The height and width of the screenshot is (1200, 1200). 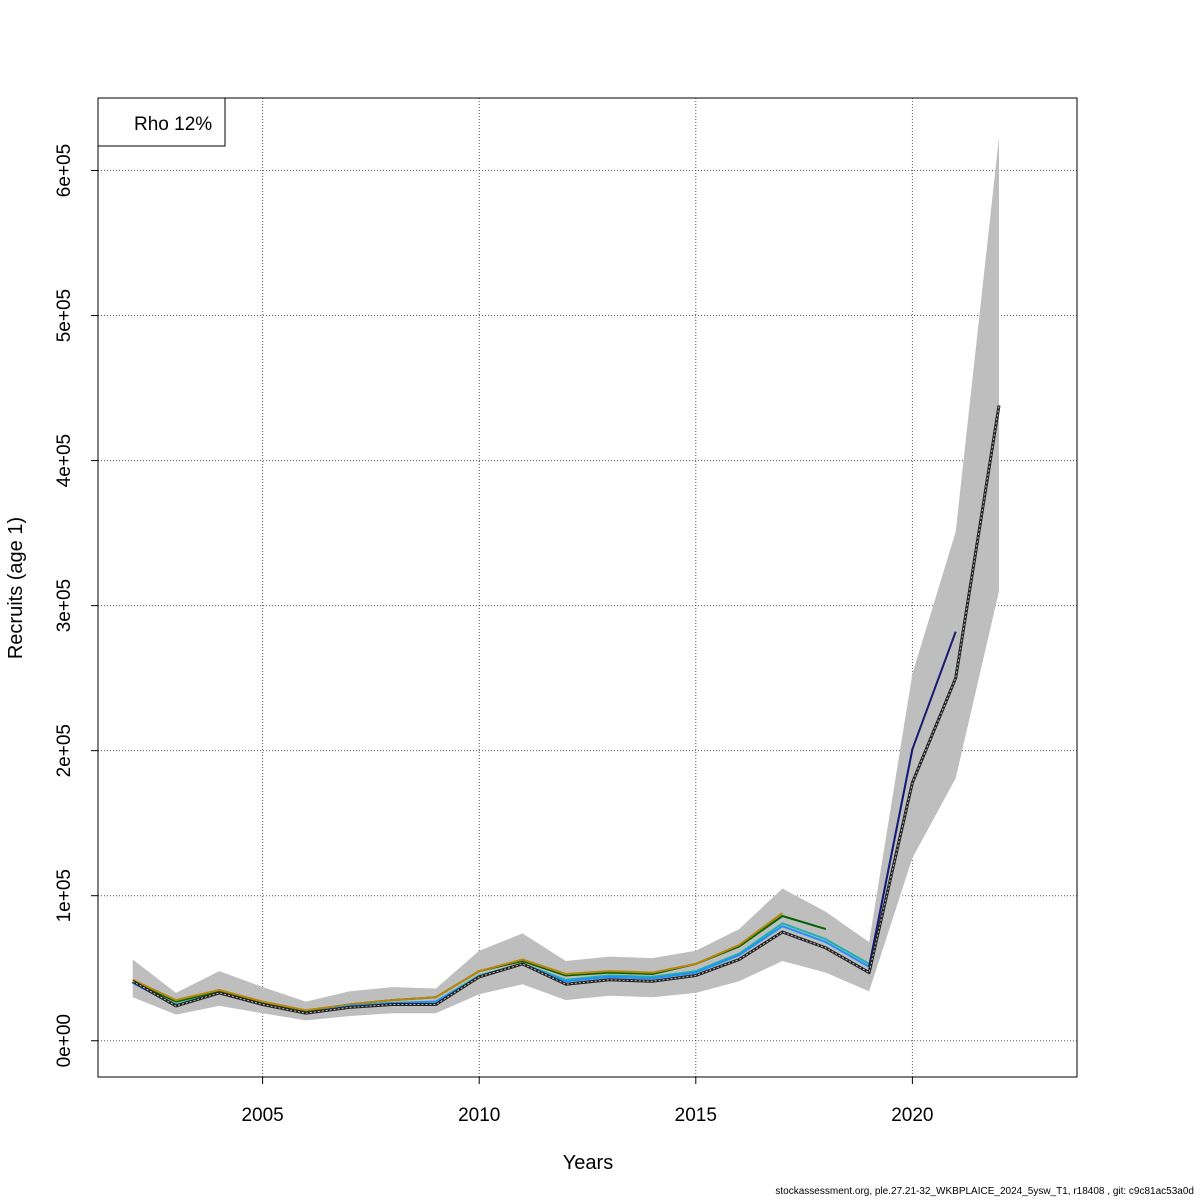 I want to click on y-tick-label: 0e+00, so click(x=64, y=1040).